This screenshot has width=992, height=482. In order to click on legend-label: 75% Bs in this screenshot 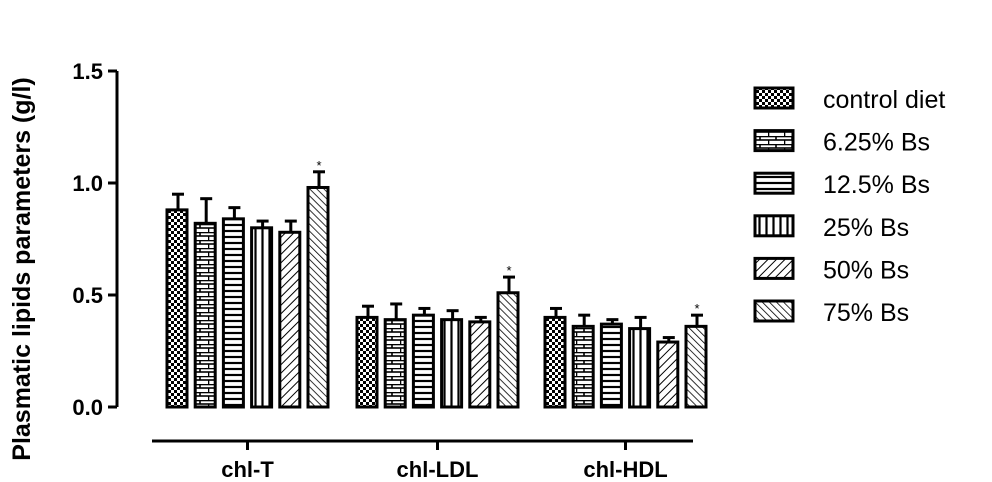, I will do `click(866, 313)`.